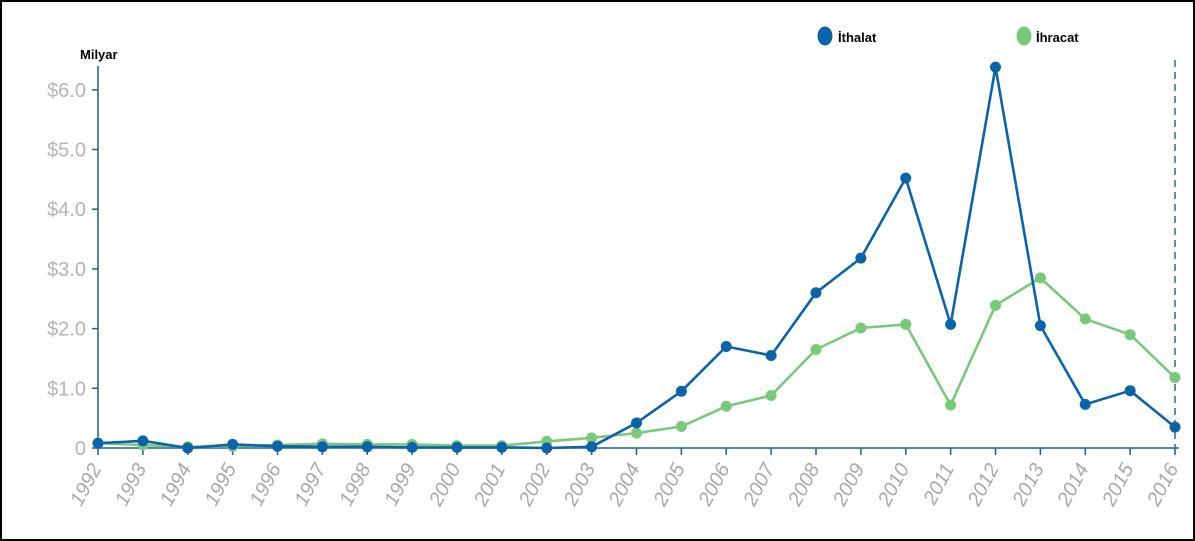 The width and height of the screenshot is (1195, 541). Describe the element at coordinates (849, 485) in the screenshot. I see `x-tick-label: 2009` at that location.